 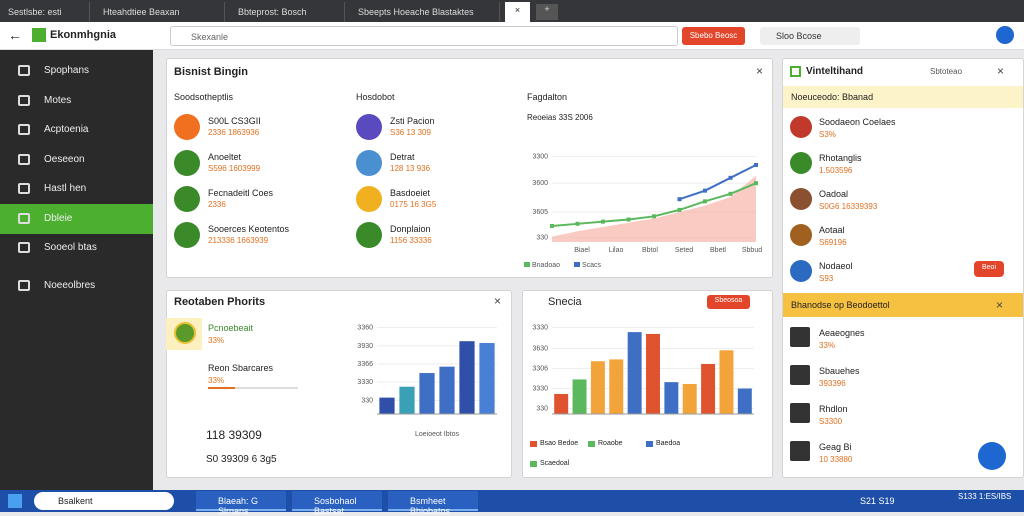 What do you see at coordinates (15, 501) in the screenshot?
I see `start-button` at bounding box center [15, 501].